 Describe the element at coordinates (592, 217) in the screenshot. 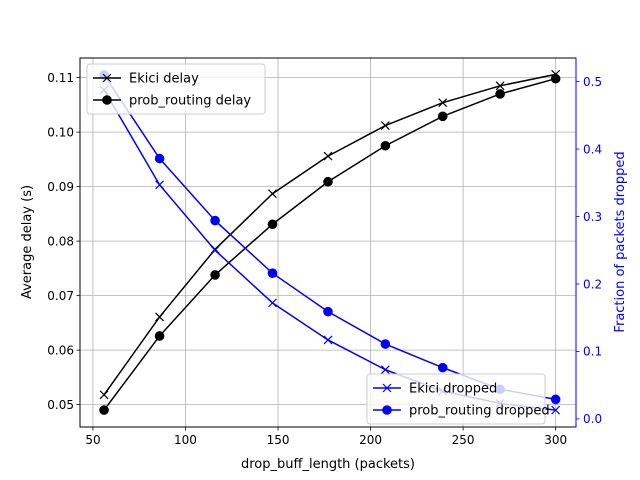

I see `right-y-tick-label: 0.3` at that location.